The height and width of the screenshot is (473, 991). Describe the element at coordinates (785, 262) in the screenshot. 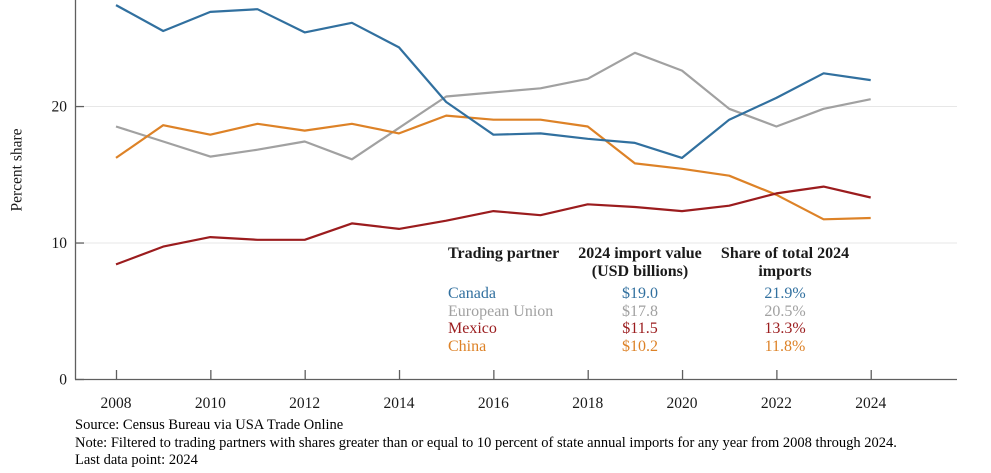

I see `legend-header-share: Share of total 2024 imports` at that location.